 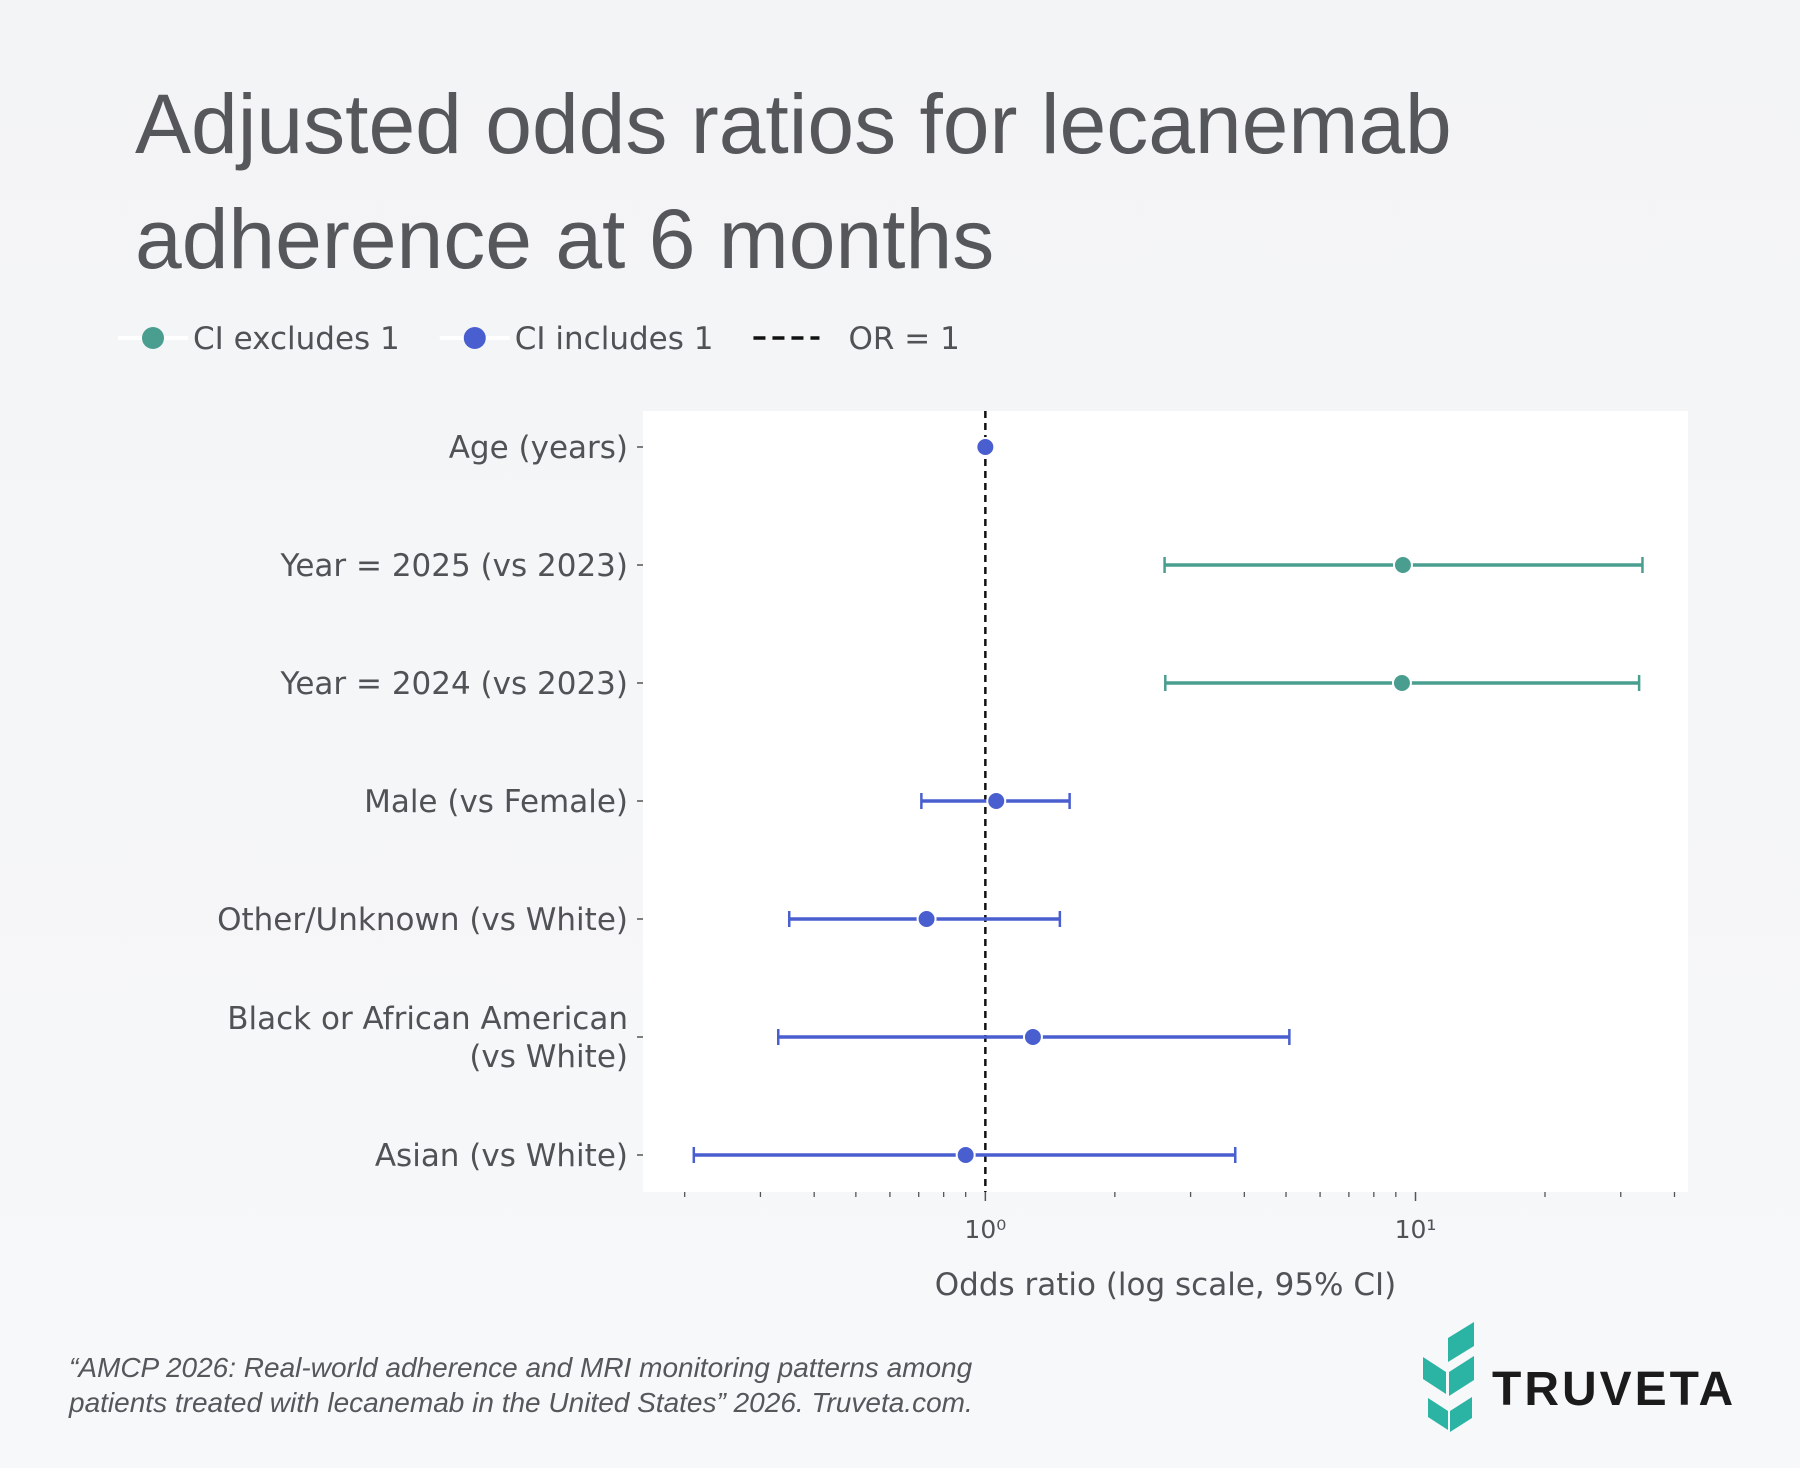 What do you see at coordinates (1416, 1229) in the screenshot?
I see `x-tick-label: 10¹` at bounding box center [1416, 1229].